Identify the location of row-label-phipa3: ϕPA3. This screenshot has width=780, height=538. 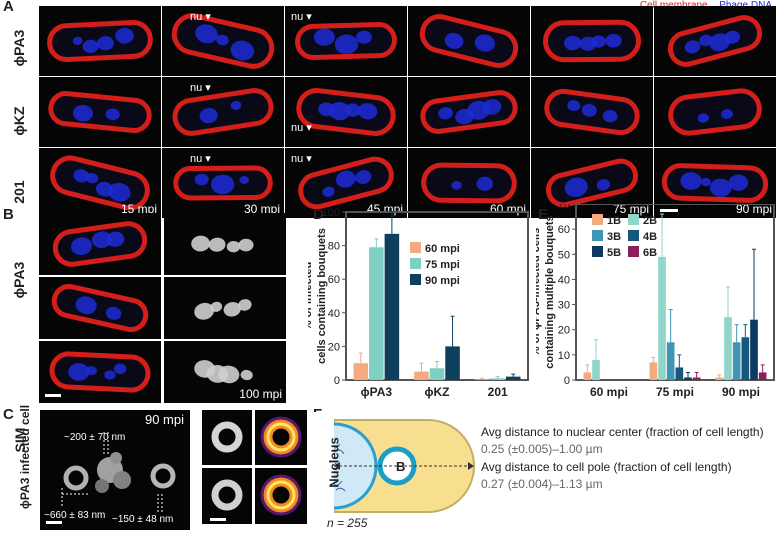
(19, 48).